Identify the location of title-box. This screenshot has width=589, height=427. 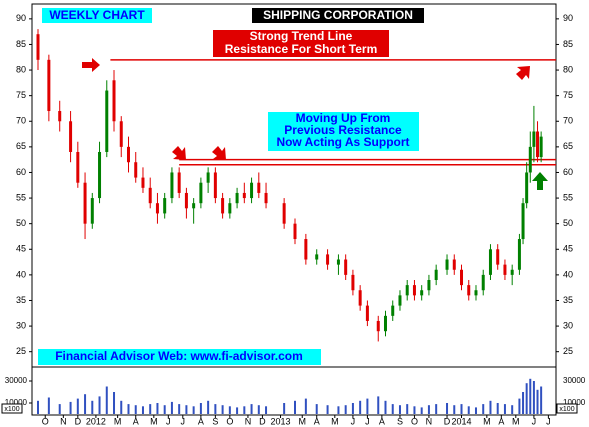
(338, 15).